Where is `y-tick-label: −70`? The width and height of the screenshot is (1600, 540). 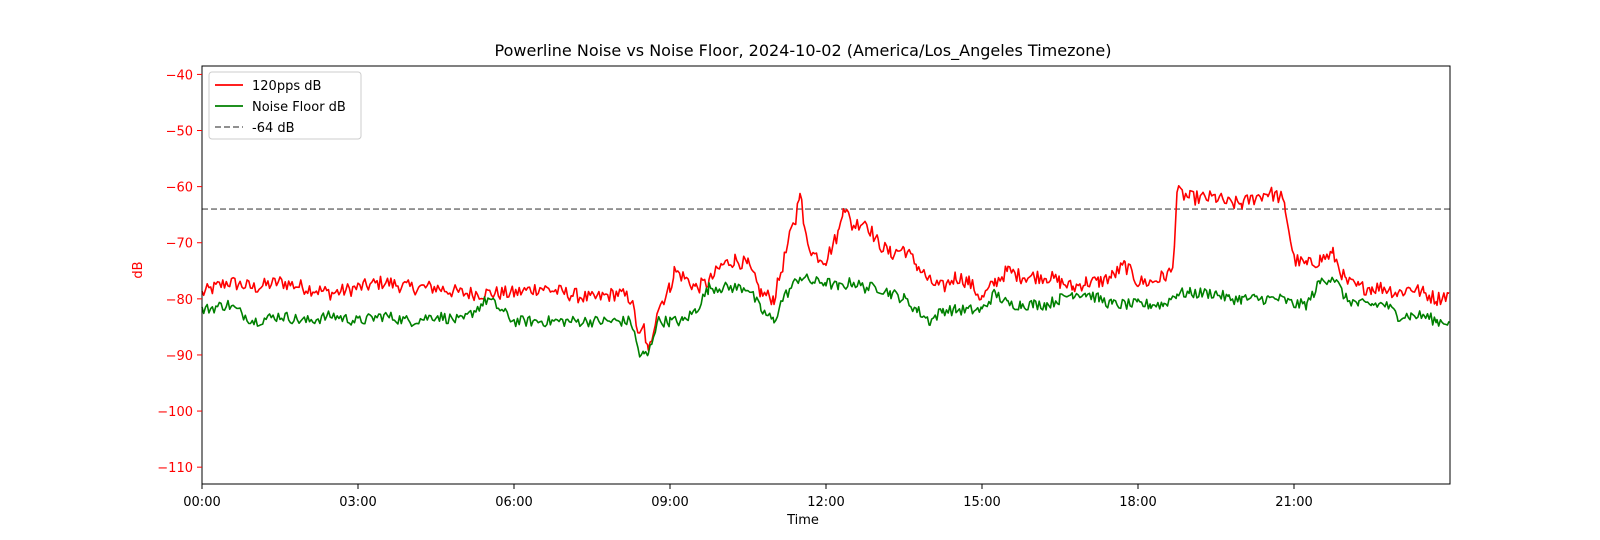
y-tick-label: −70 is located at coordinates (179, 244).